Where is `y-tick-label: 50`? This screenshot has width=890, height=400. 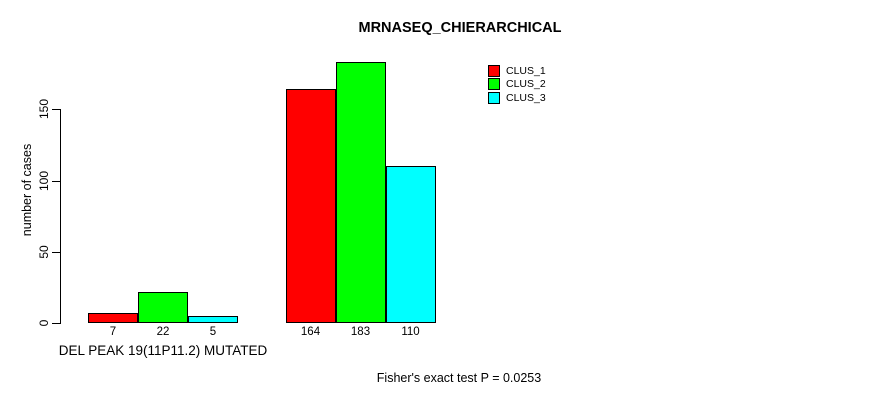 y-tick-label: 50 is located at coordinates (44, 252).